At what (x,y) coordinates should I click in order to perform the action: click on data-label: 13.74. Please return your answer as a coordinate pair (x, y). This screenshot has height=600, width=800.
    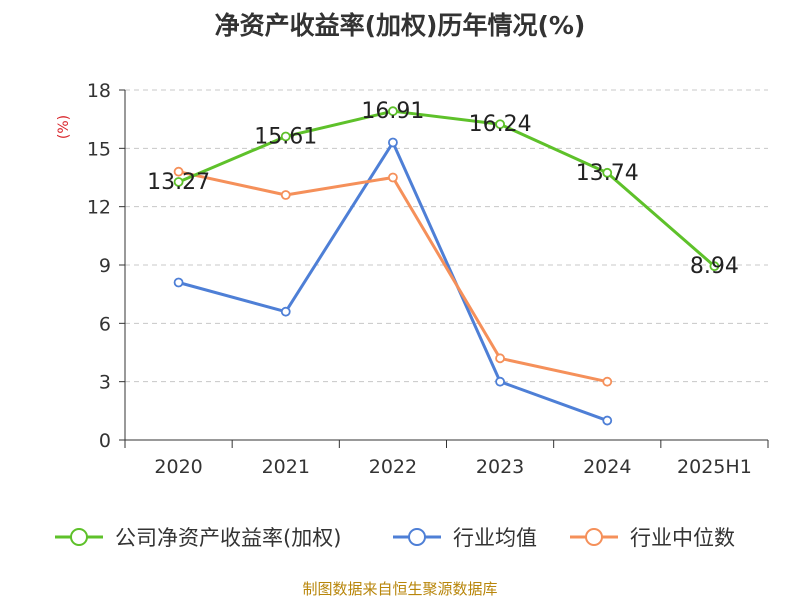
    Looking at the image, I should click on (607, 173).